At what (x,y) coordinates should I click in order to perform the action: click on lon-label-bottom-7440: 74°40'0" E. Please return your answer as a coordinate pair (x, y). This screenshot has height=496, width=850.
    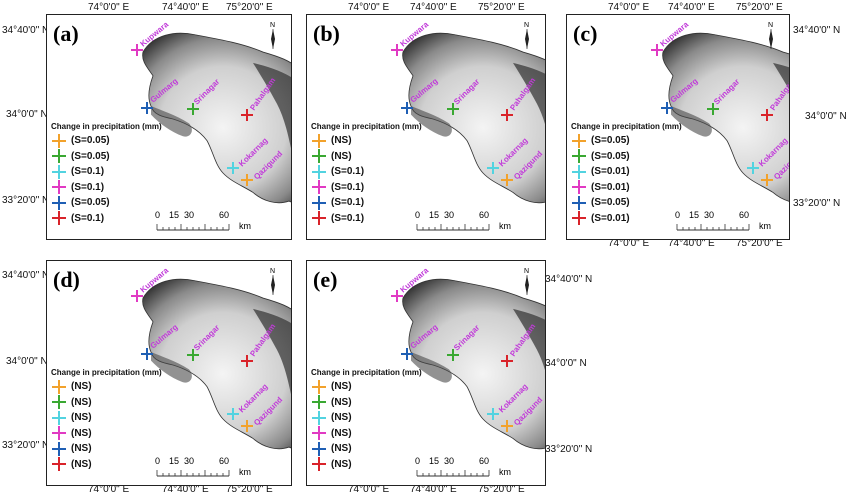
    Looking at the image, I should click on (433, 489).